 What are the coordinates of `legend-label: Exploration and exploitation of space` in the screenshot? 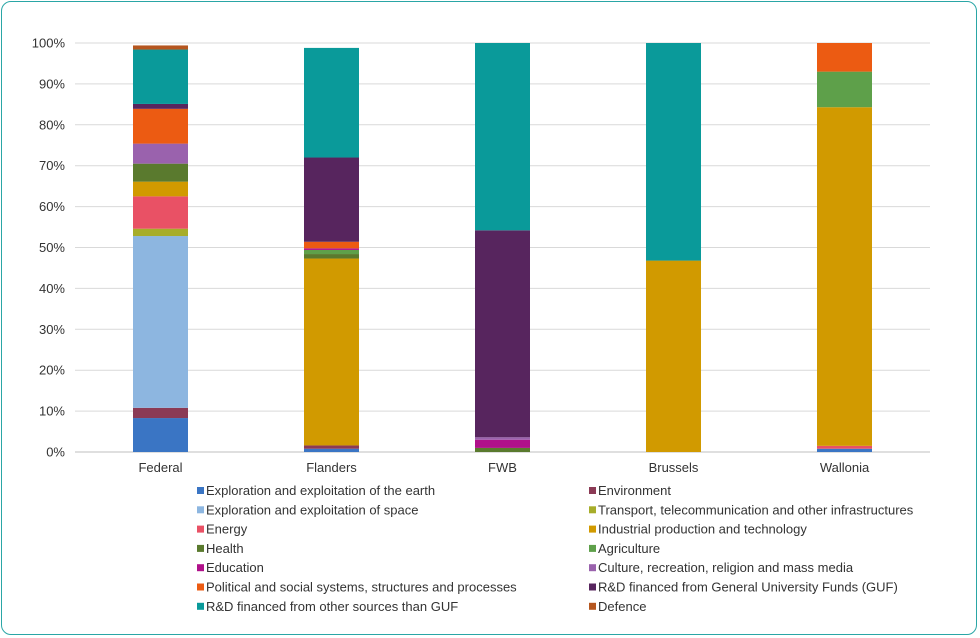 It's located at (312, 509).